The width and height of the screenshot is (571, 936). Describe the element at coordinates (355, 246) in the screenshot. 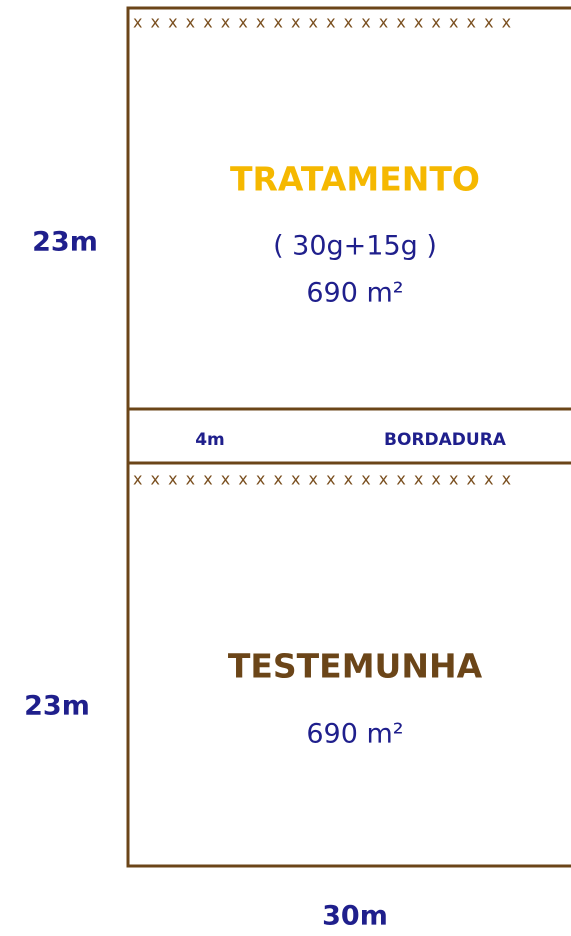

I see `dose: ( 30g+15g )` at that location.